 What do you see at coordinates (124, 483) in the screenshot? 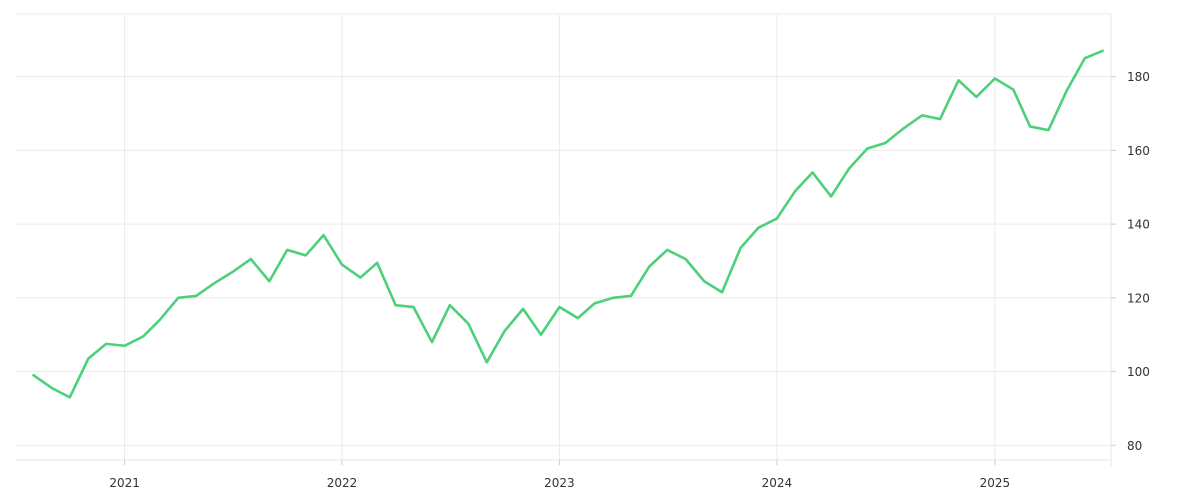
I see `x-tick-label: 2021` at bounding box center [124, 483].